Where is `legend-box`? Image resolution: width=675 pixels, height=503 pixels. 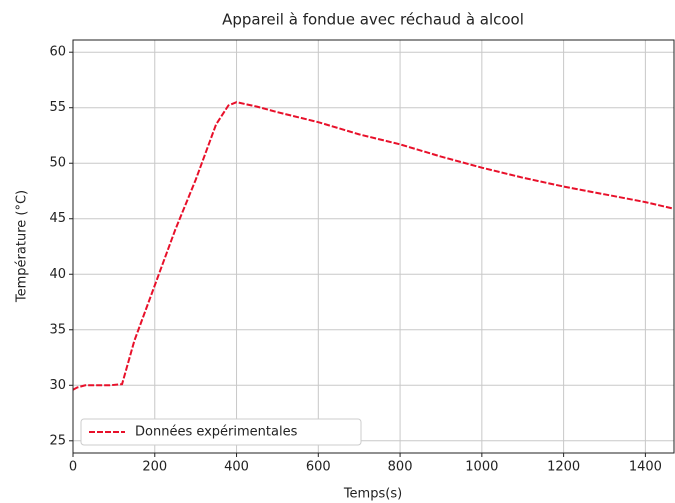
legend-box is located at coordinates (221, 432).